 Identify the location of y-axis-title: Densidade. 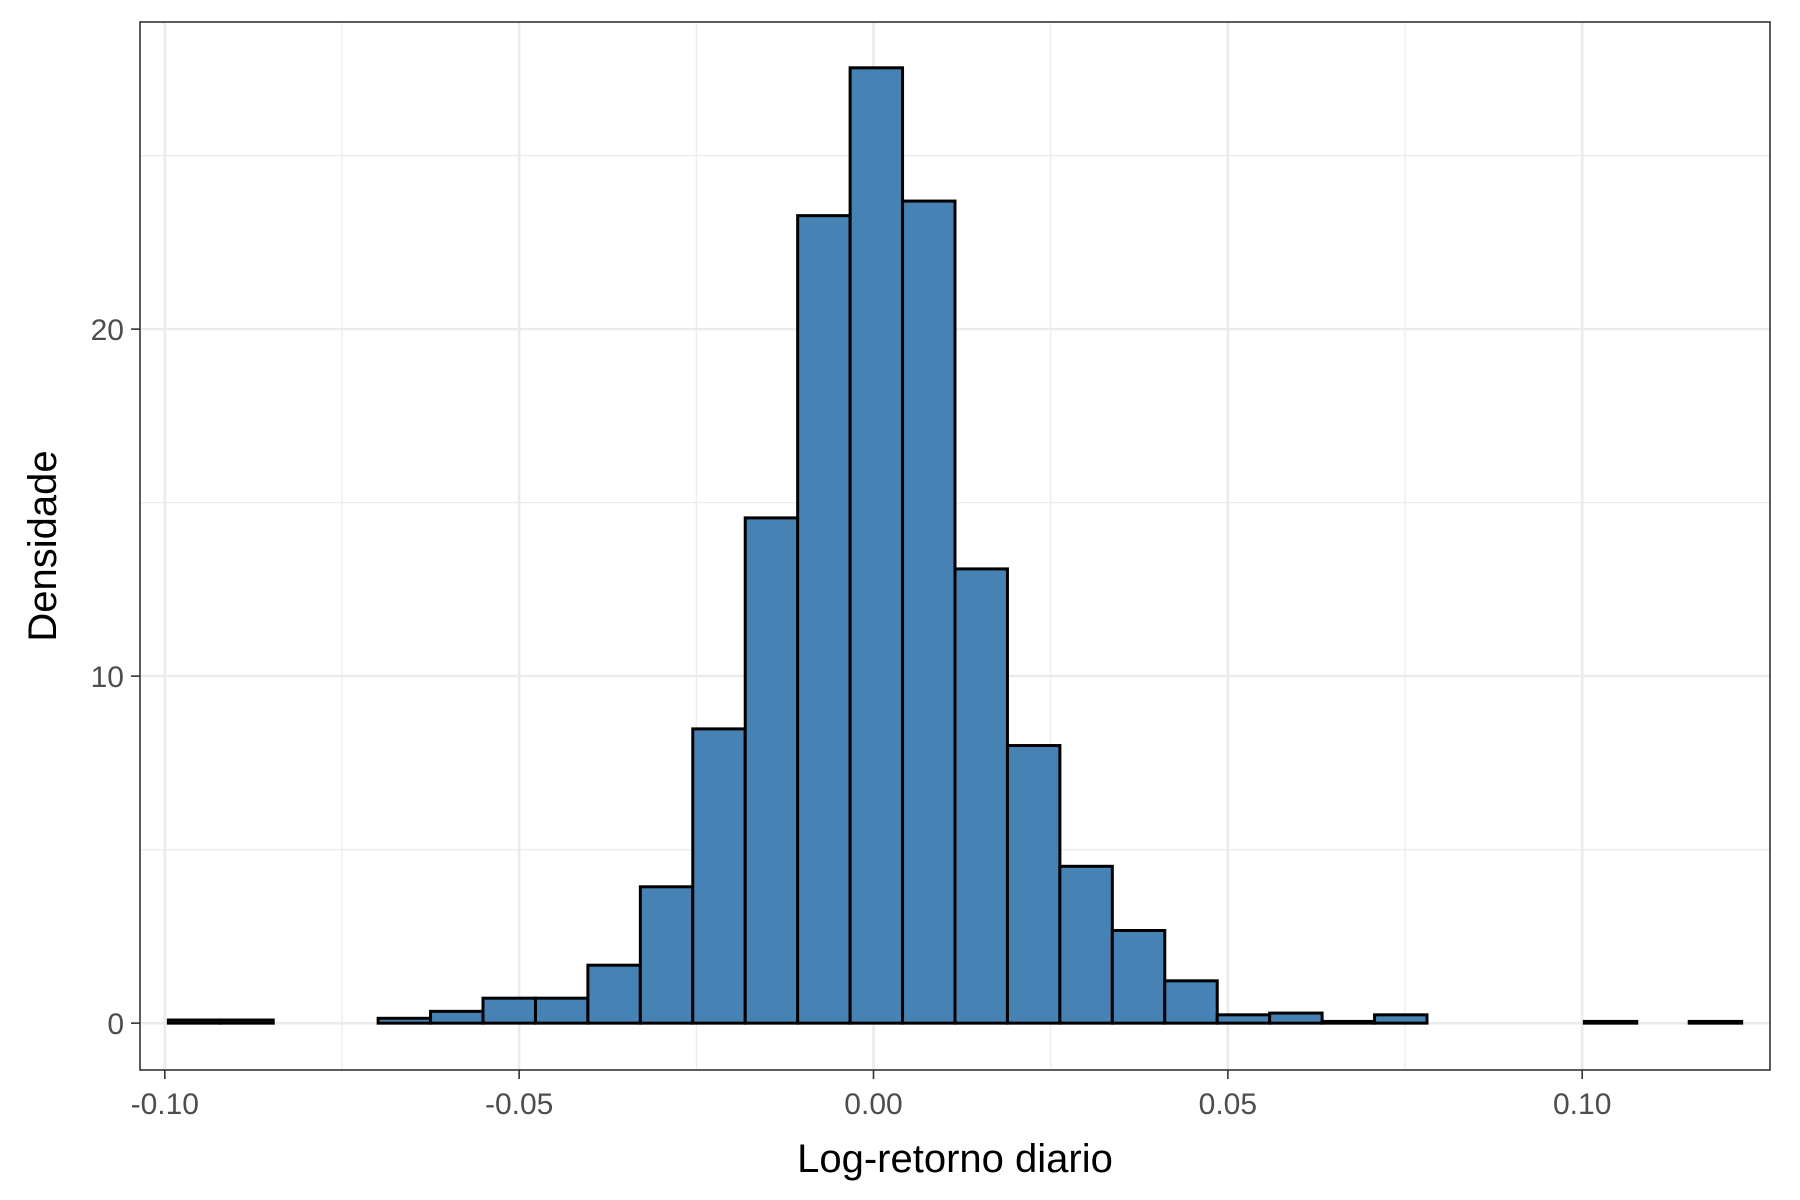
(43, 545).